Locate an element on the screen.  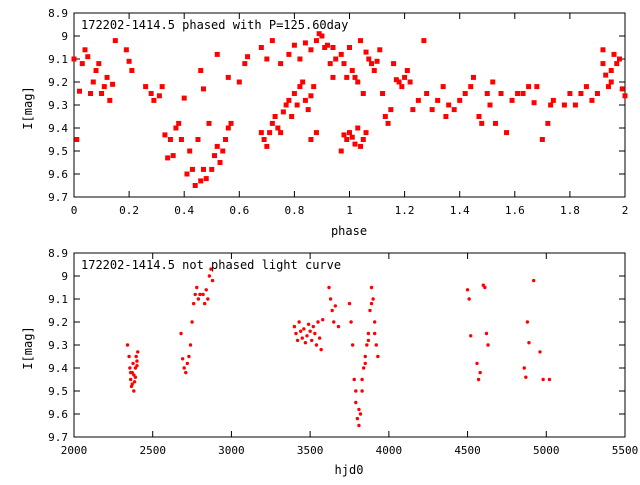
x-tick-label: 1.8 is located at coordinates (570, 210).